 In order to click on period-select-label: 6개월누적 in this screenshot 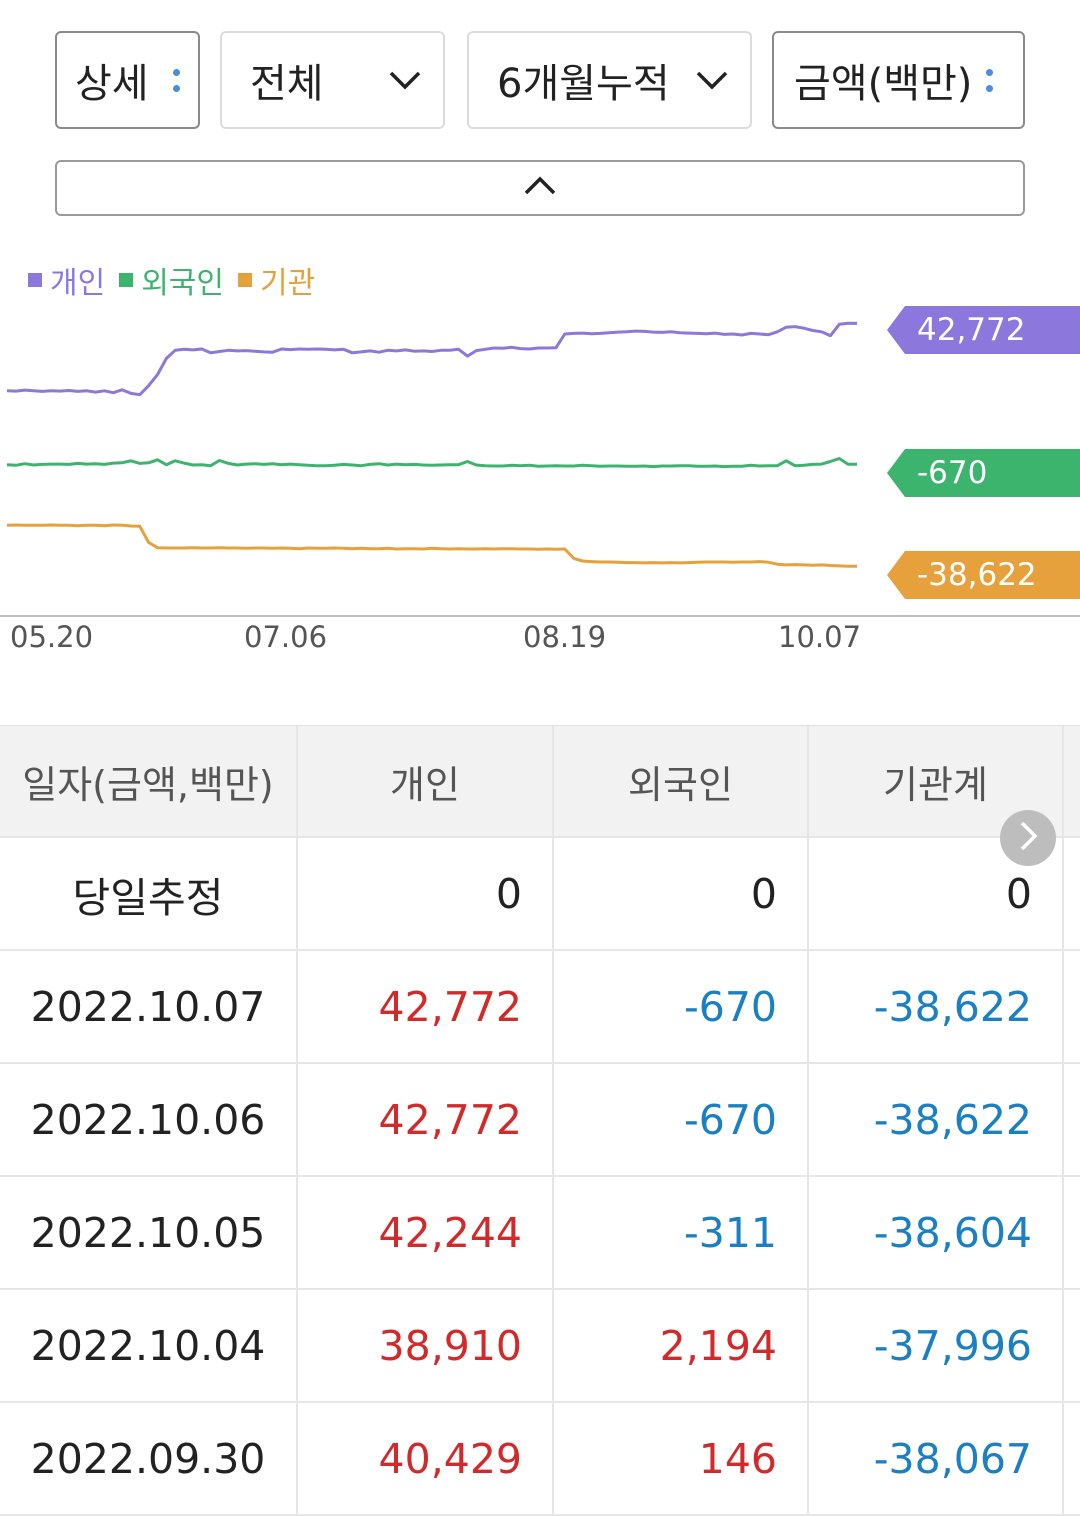, I will do `click(583, 84)`.